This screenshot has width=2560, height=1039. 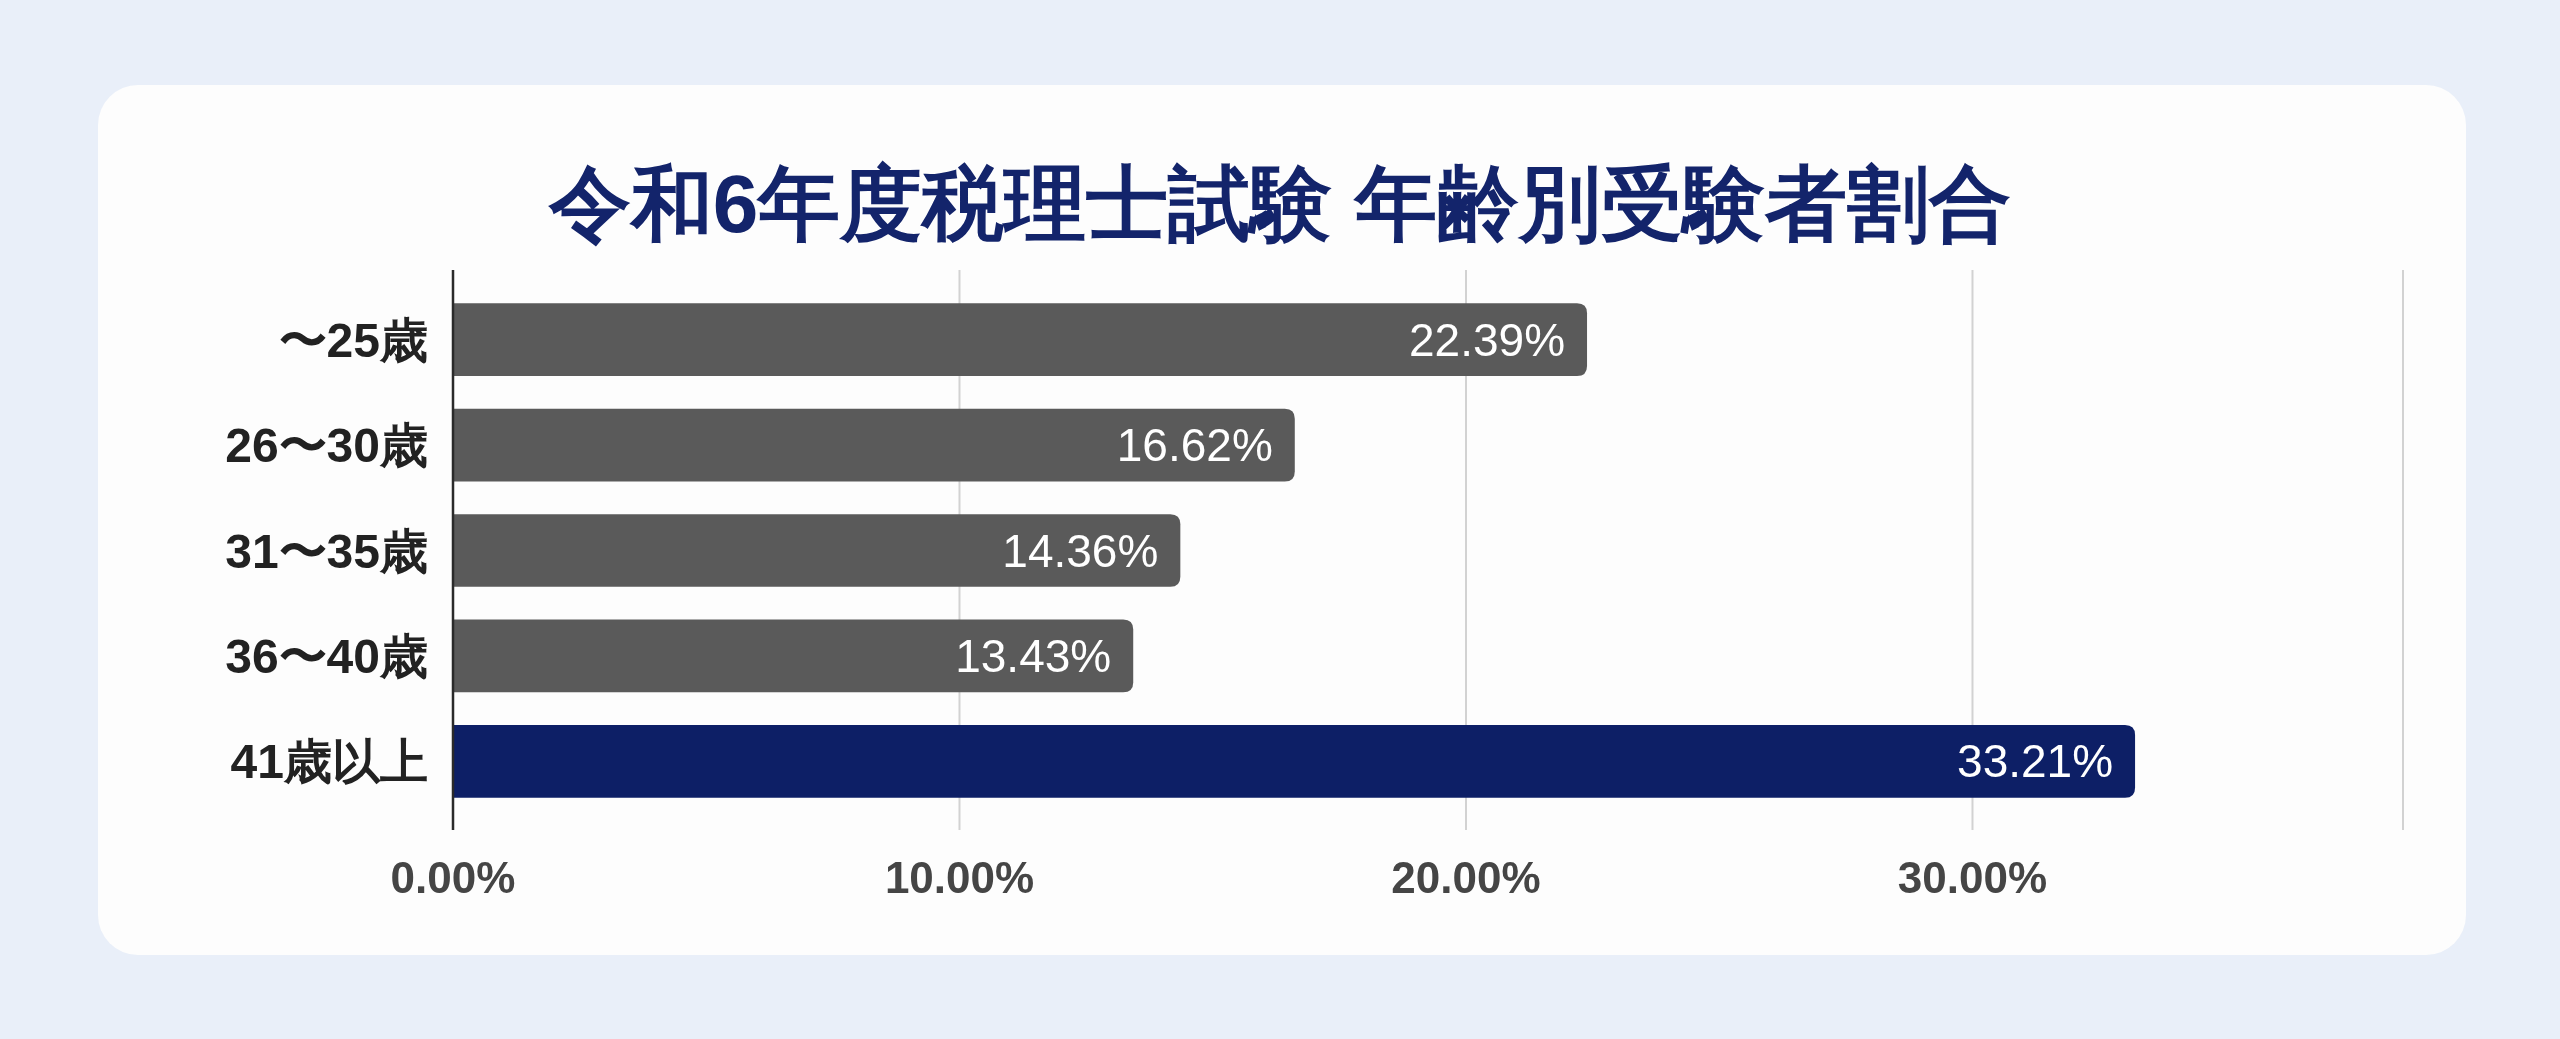 What do you see at coordinates (1080, 550) in the screenshot?
I see `data-label: 14.36%` at bounding box center [1080, 550].